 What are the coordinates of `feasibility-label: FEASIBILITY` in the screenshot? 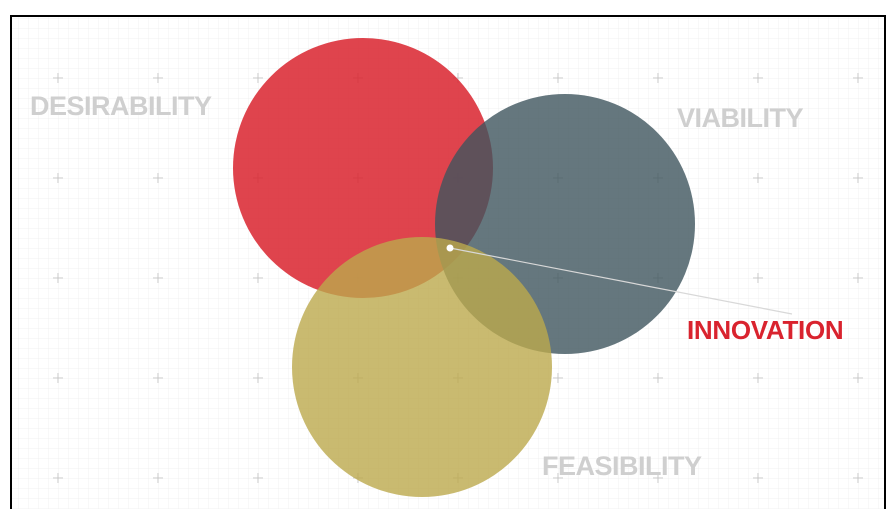 It's located at (622, 466).